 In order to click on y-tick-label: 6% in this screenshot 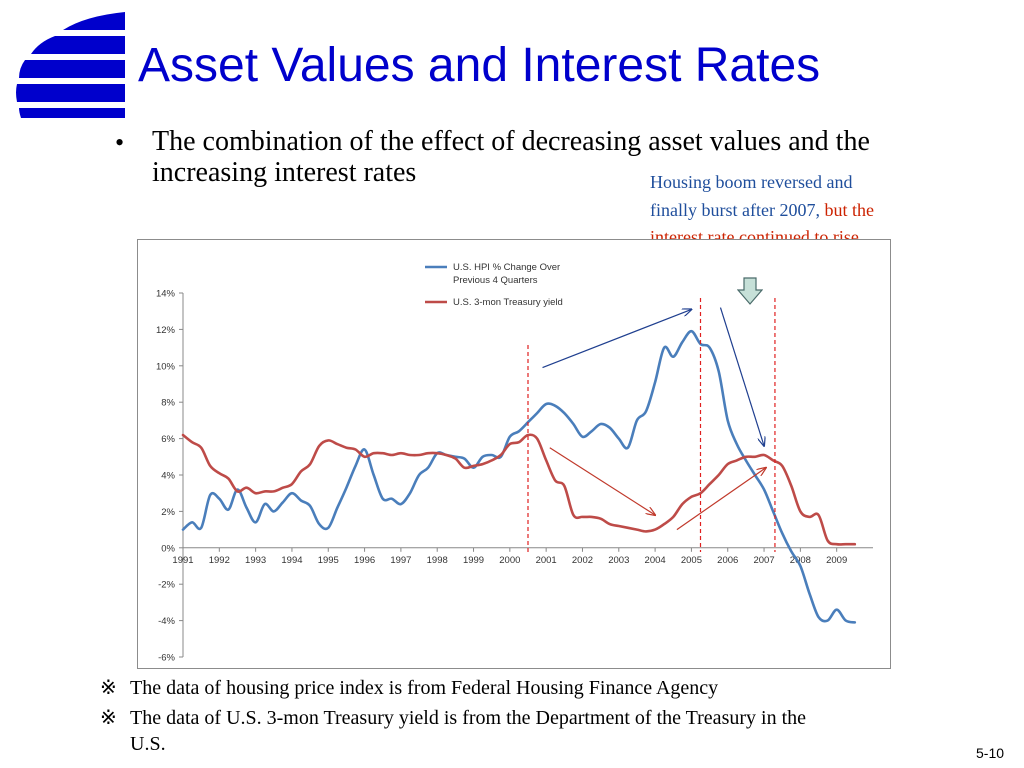, I will do `click(168, 439)`.